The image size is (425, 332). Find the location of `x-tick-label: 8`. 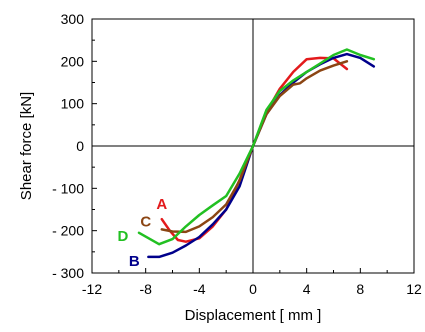

x-tick-label: 8 is located at coordinates (360, 289).